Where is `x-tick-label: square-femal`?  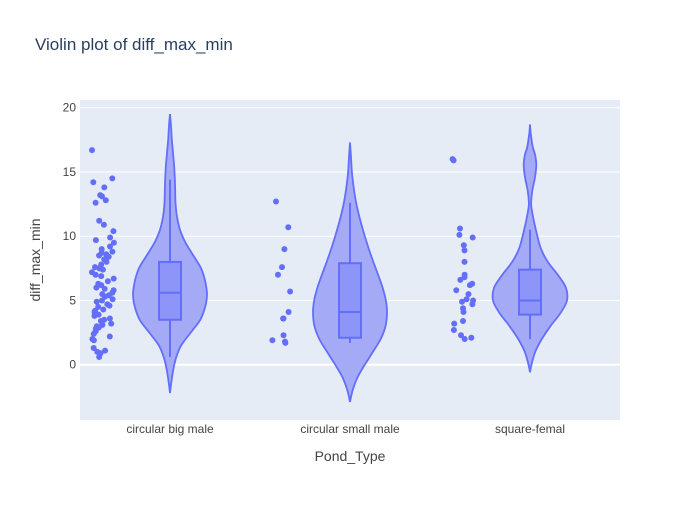
x-tick-label: square-femal is located at coordinates (530, 429).